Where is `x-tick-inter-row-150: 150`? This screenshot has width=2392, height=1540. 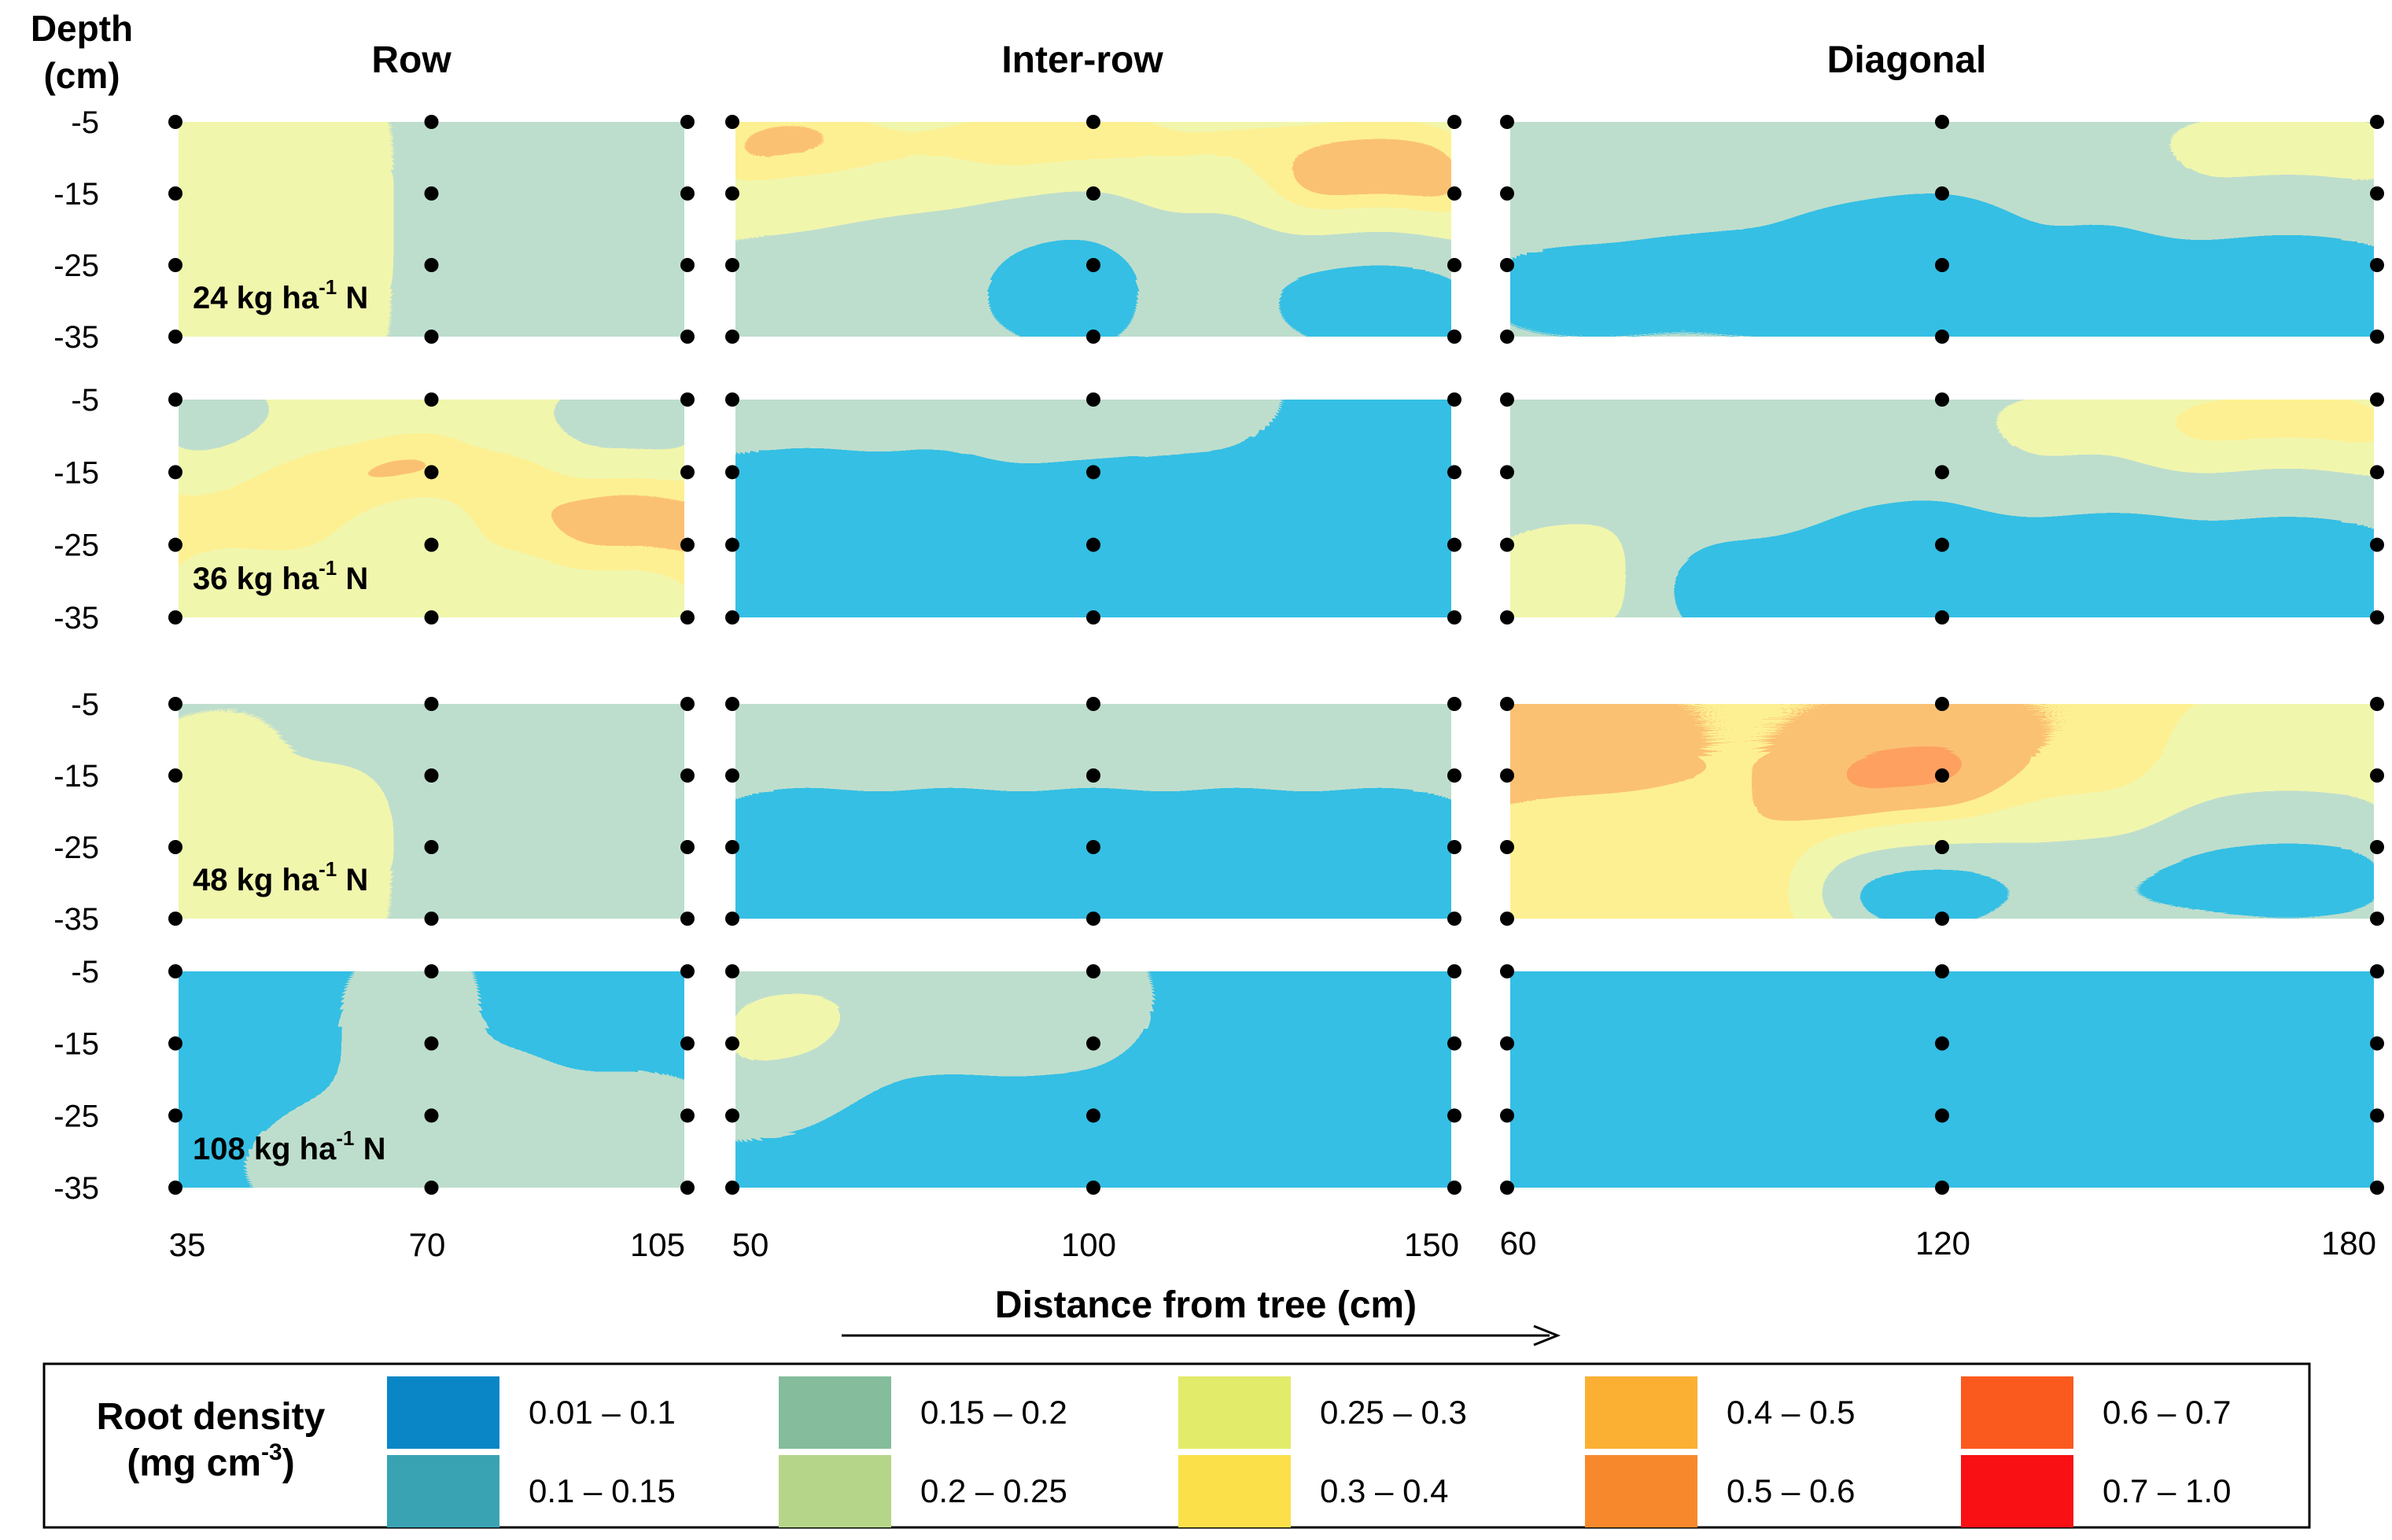 x-tick-inter-row-150: 150 is located at coordinates (1432, 1244).